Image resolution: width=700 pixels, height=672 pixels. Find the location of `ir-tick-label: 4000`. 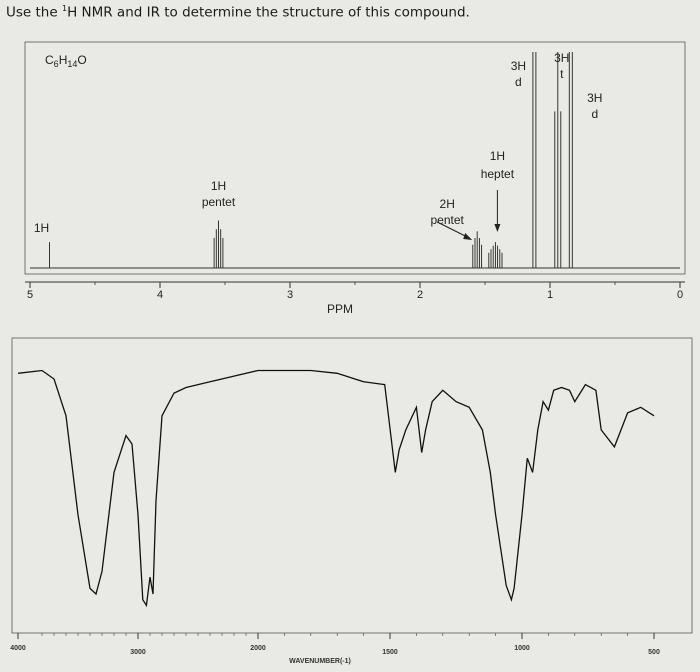

ir-tick-label: 4000 is located at coordinates (18, 648).